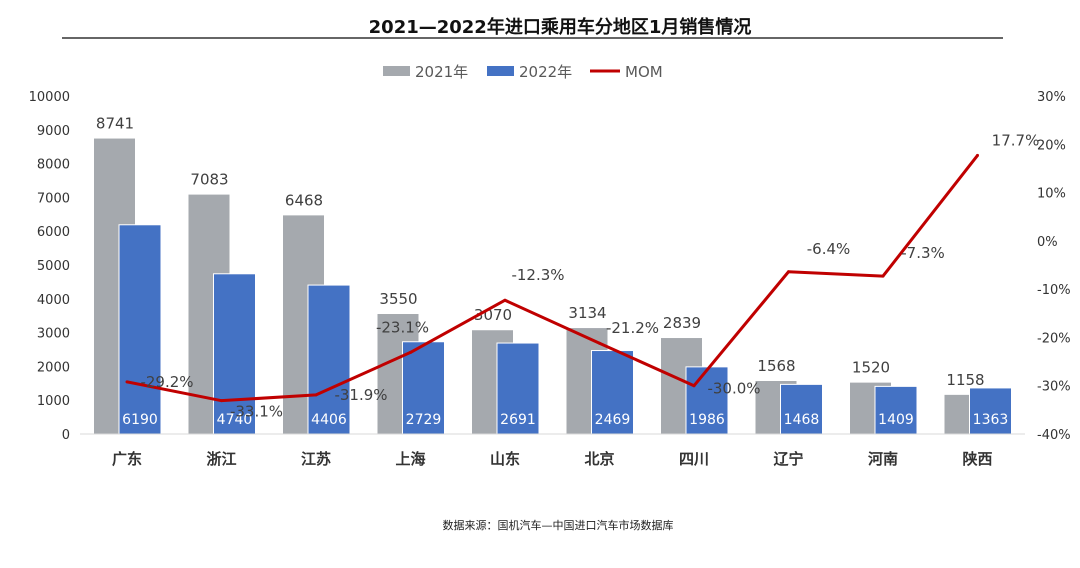  Describe the element at coordinates (53, 401) in the screenshot. I see `y-tick-label: 1000` at that location.